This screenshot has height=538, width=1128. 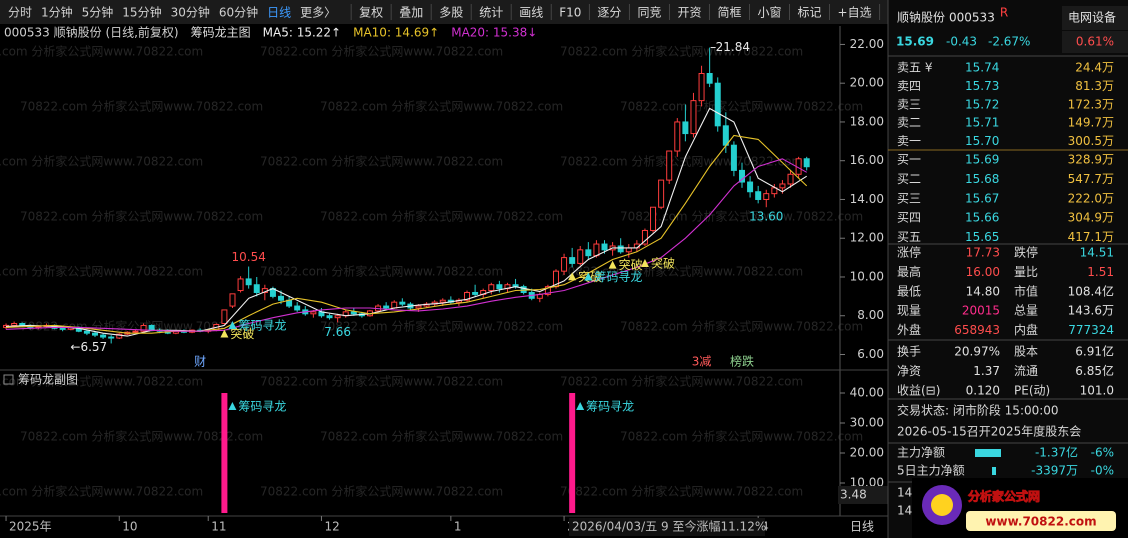 What do you see at coordinates (810, 13) in the screenshot?
I see `tool-button: 标记` at bounding box center [810, 13].